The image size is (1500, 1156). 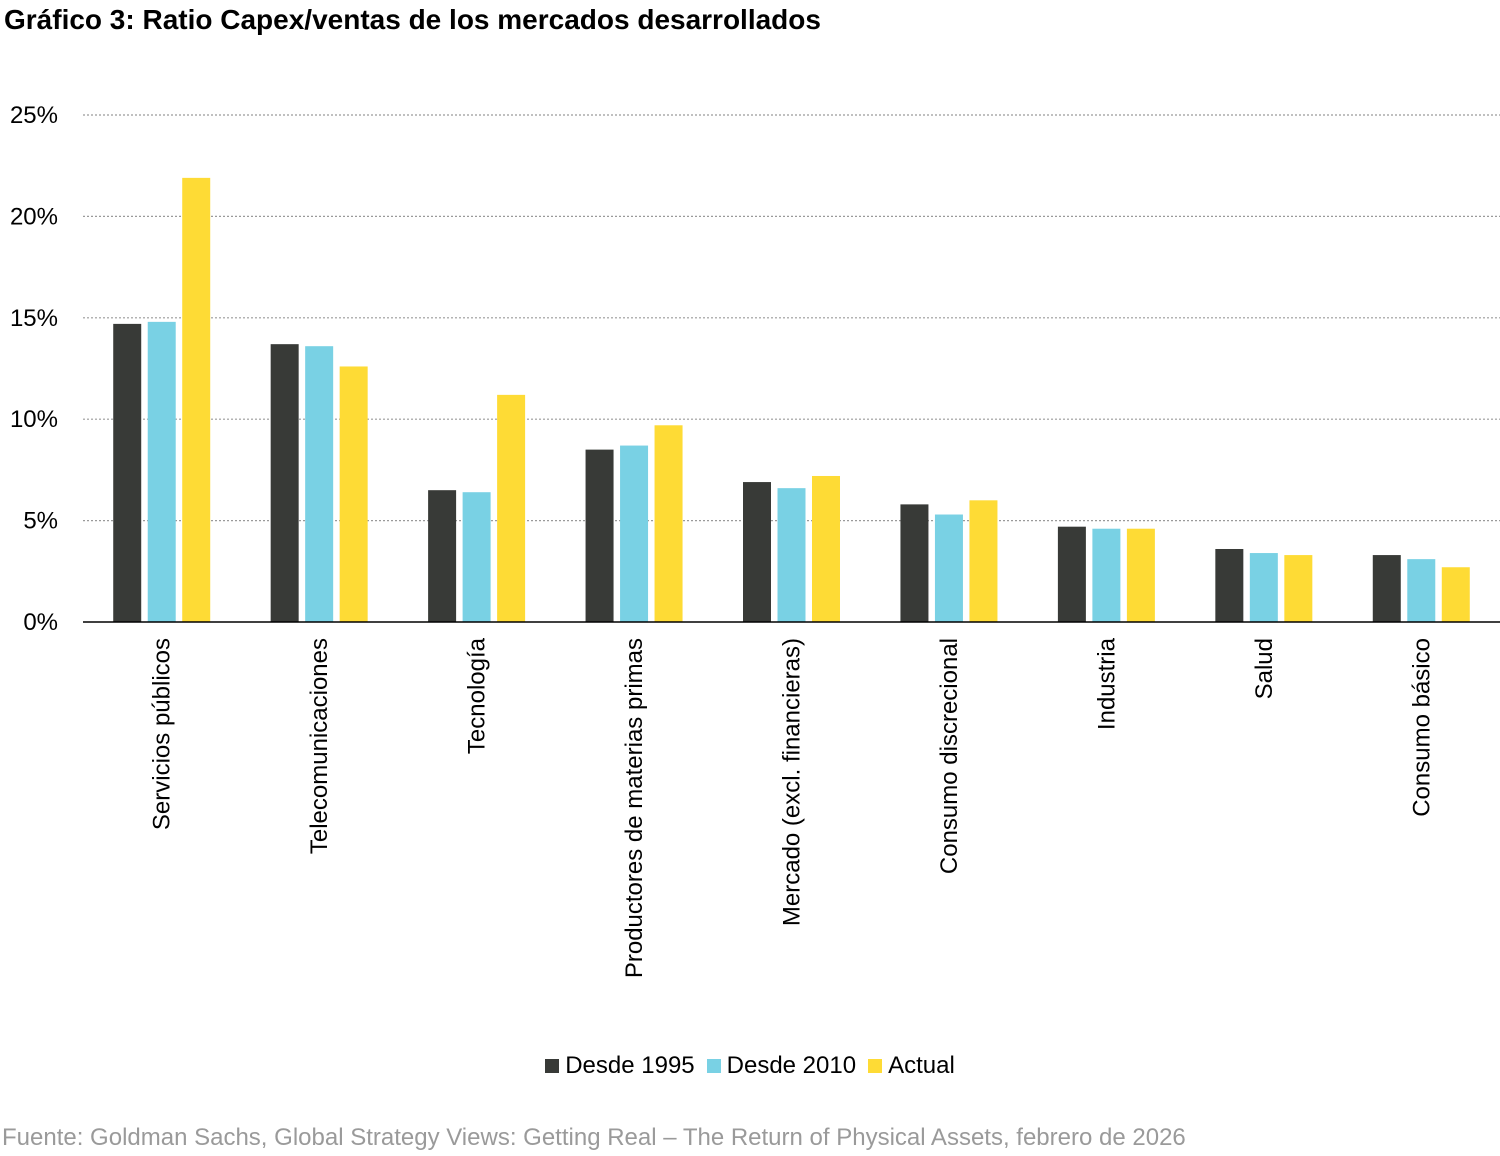 What do you see at coordinates (40, 622) in the screenshot?
I see `y-tick-label: 0%` at bounding box center [40, 622].